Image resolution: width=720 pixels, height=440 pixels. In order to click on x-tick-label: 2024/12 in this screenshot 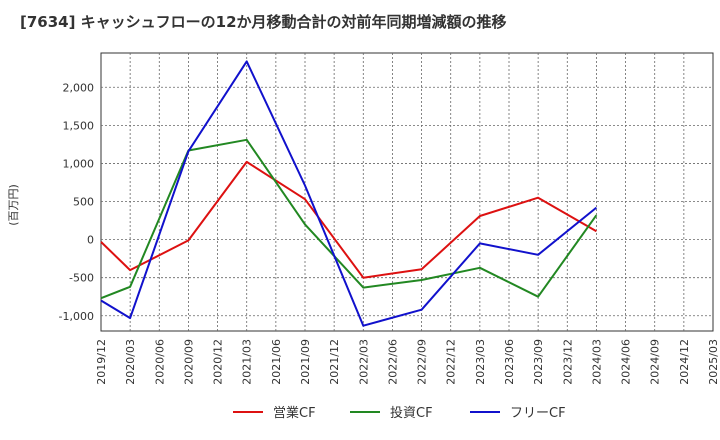, I will do `click(684, 362)`.